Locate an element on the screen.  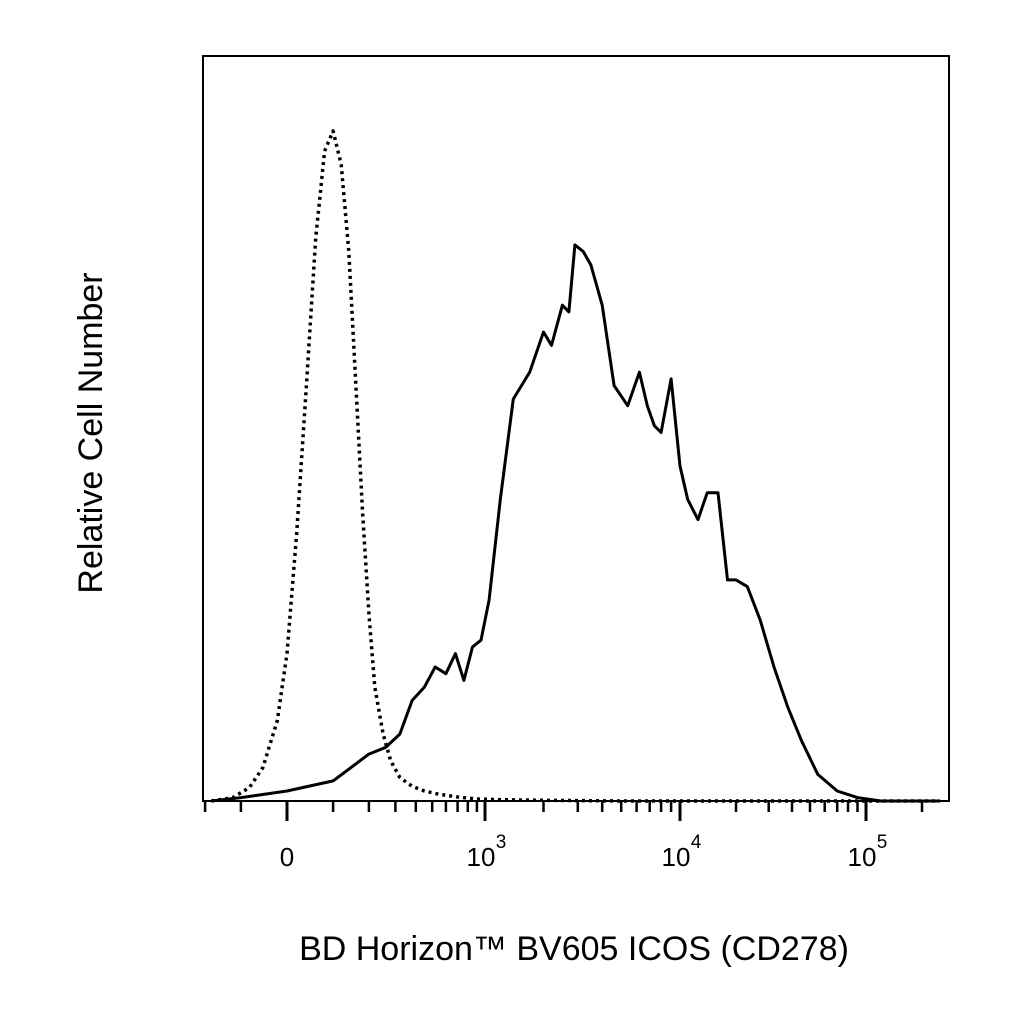
x-tick-label: 0 is located at coordinates (287, 857).